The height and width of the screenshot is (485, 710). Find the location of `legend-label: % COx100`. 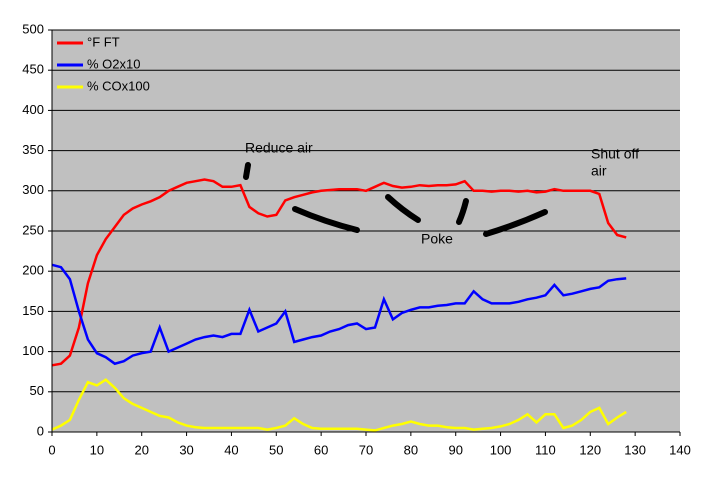

legend-label: % COx100 is located at coordinates (118, 85).